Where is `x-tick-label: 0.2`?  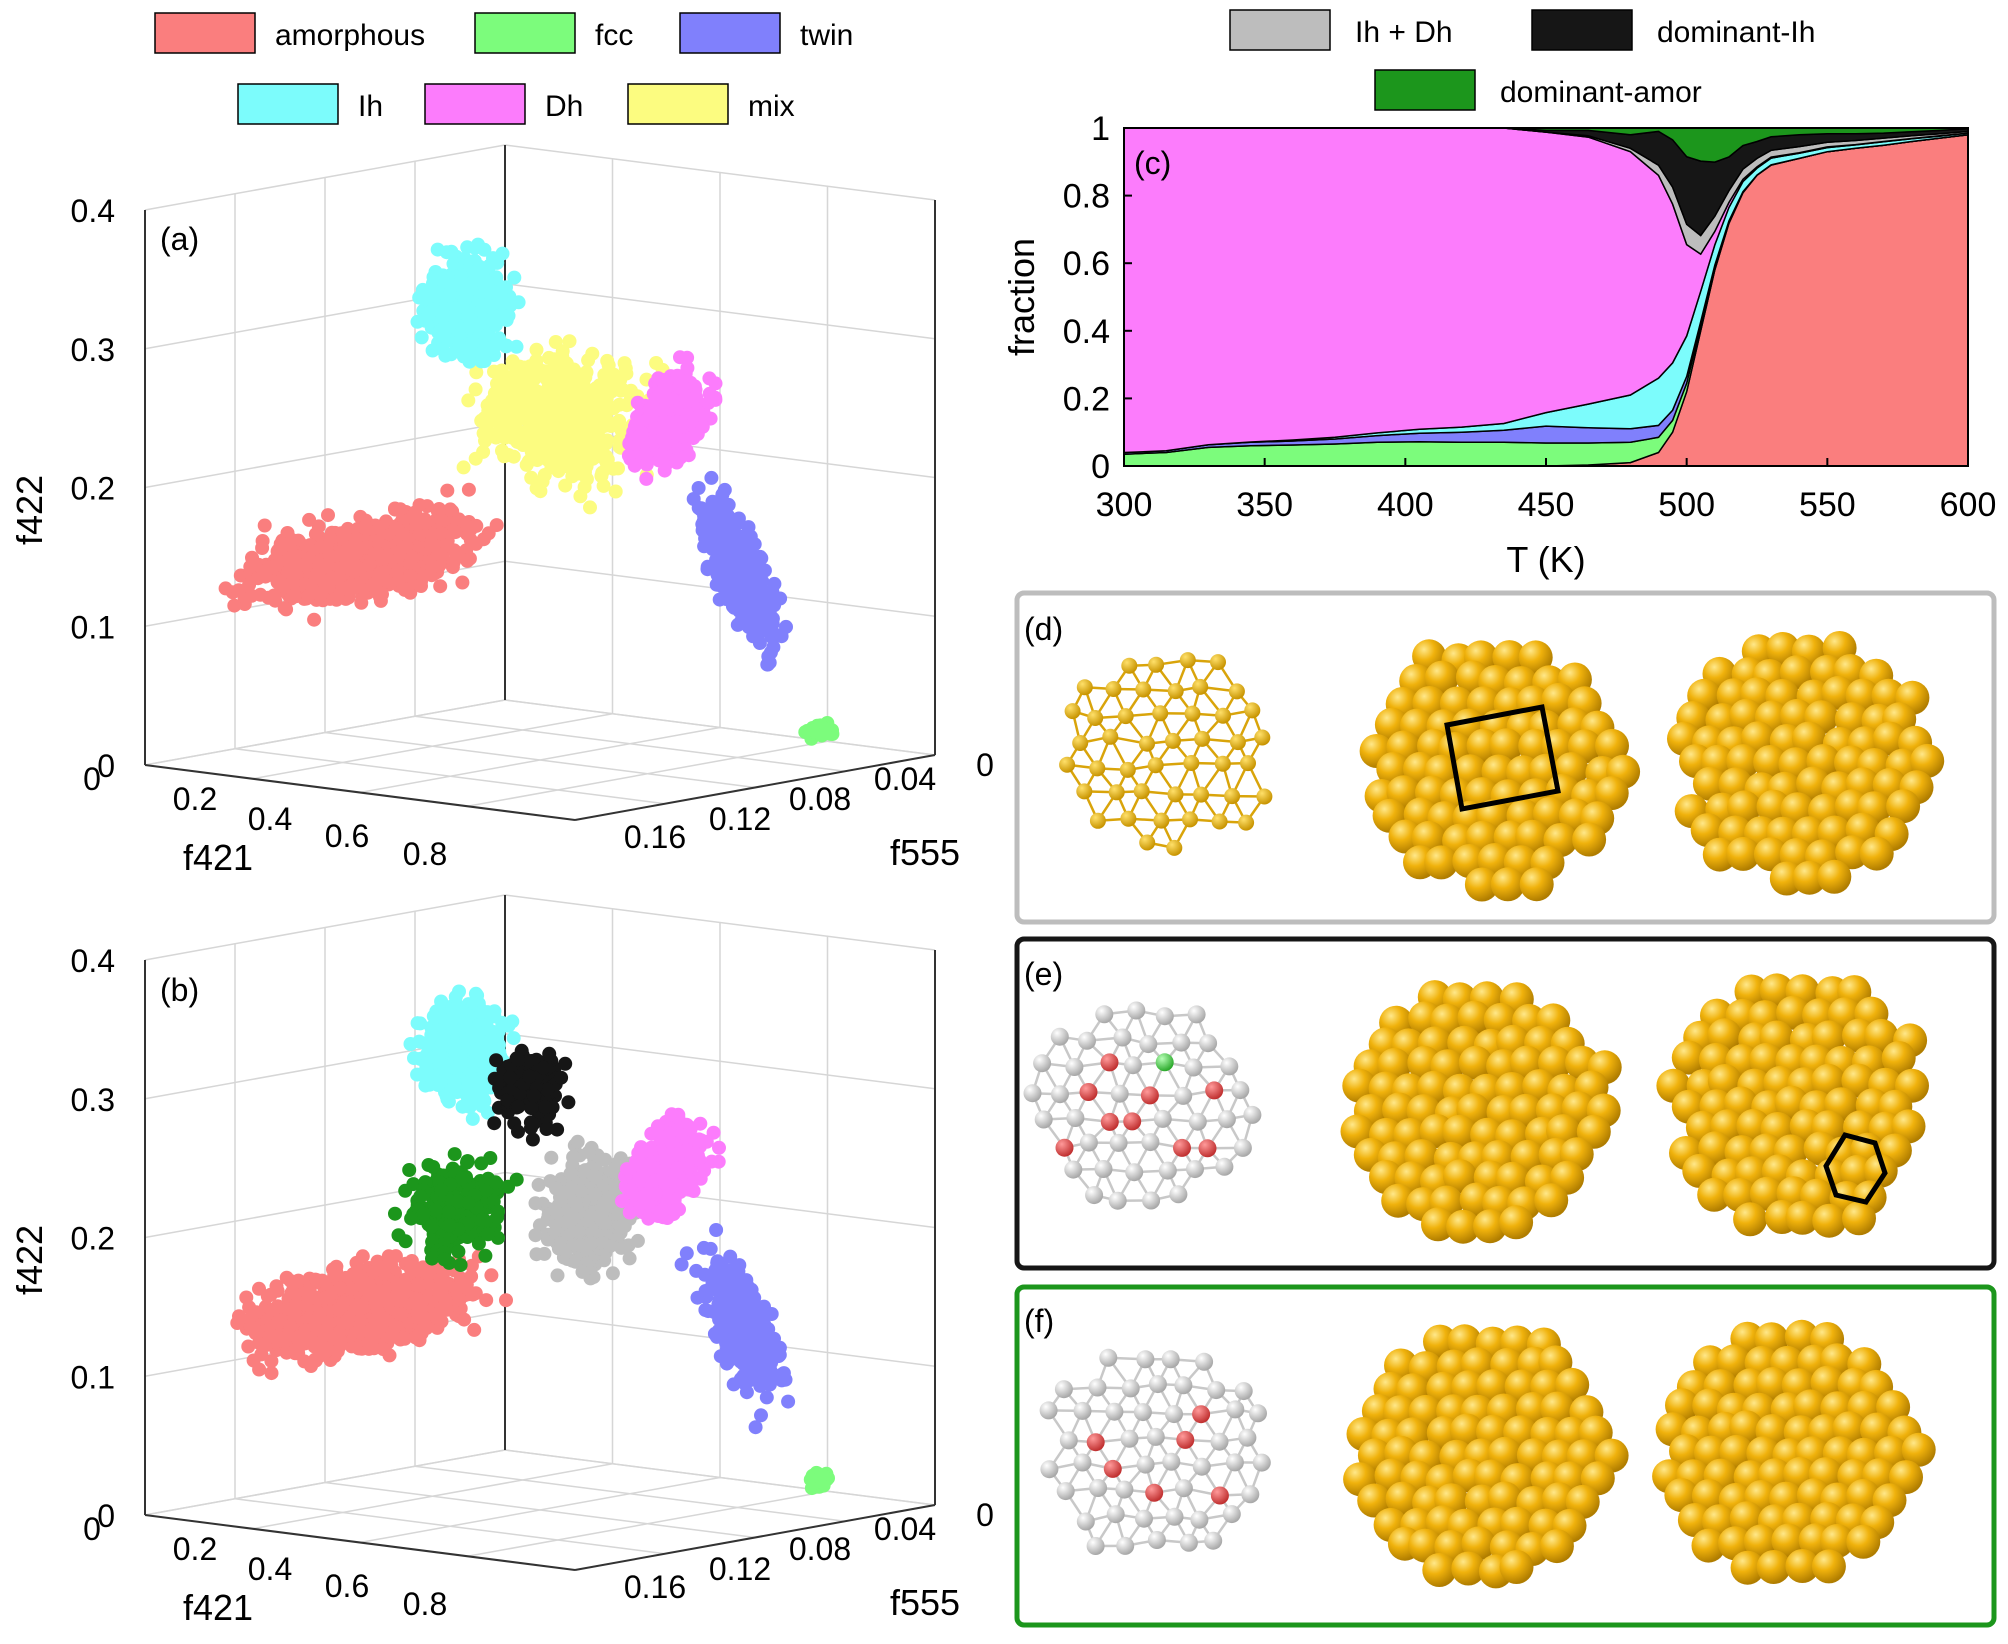 x-tick-label: 0.2 is located at coordinates (195, 1549).